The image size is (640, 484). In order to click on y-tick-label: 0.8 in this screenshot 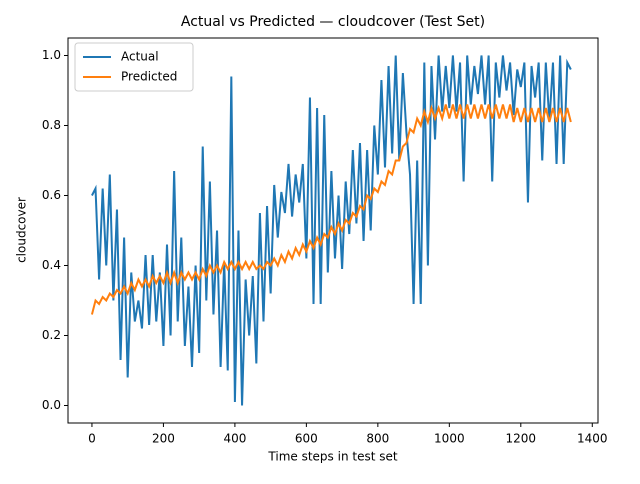, I will do `click(51, 125)`.